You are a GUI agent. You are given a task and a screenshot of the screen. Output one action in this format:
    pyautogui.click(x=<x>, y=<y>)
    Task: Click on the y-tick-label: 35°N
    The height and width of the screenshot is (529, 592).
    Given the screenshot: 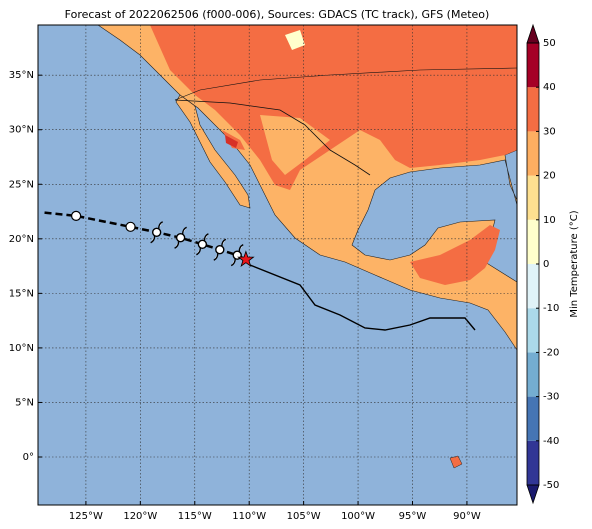 What is the action you would take?
    pyautogui.click(x=21, y=75)
    